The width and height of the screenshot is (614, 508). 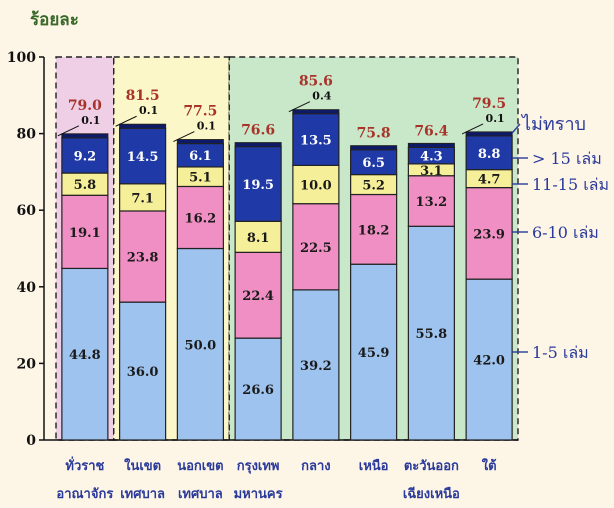 I want to click on bar-label-0-6: 55.8, so click(x=432, y=334).